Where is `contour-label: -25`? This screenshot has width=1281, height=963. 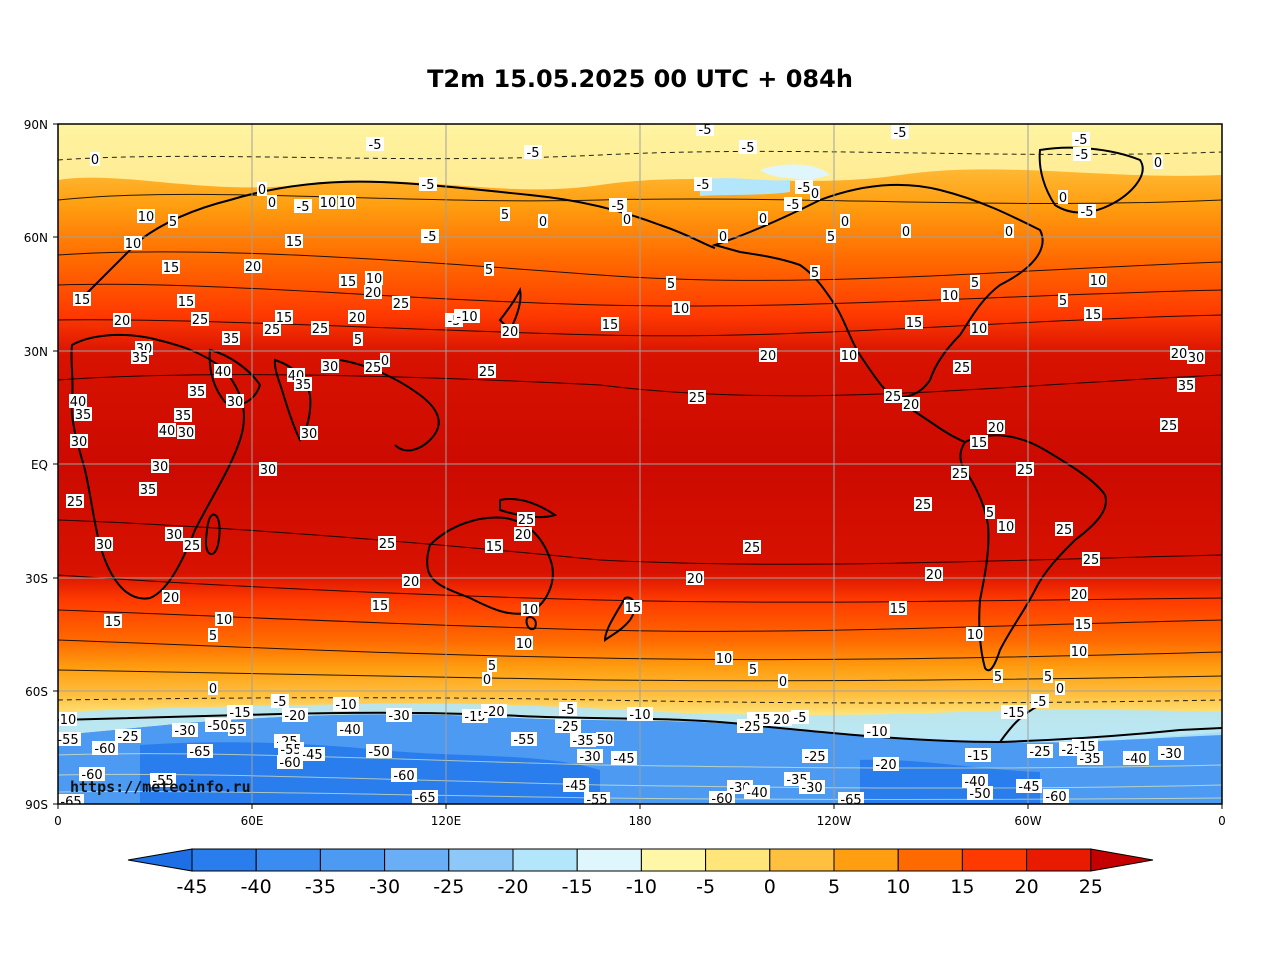 contour-label: -25 is located at coordinates (750, 727).